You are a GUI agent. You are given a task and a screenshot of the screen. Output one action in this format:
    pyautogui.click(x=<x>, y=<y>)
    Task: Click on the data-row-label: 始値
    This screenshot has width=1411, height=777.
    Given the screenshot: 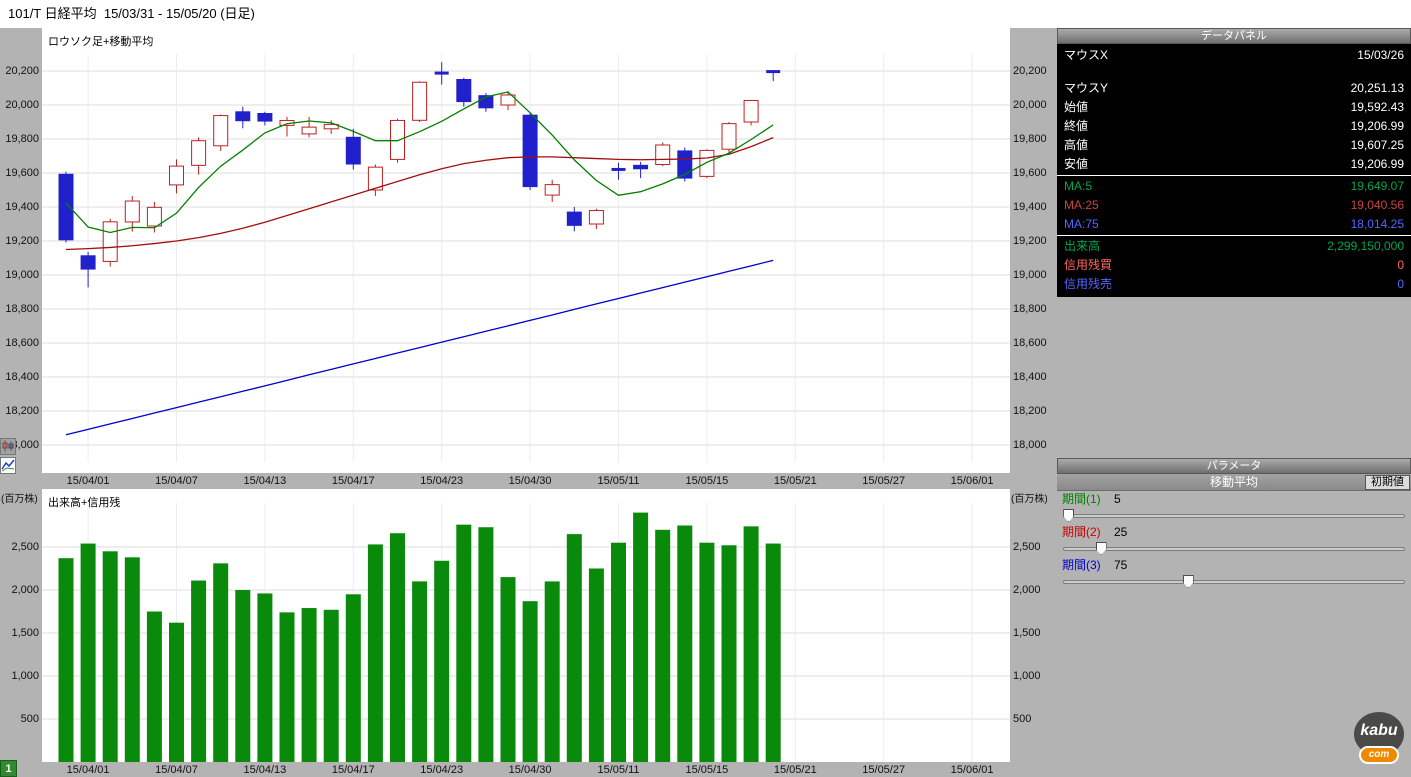 What is the action you would take?
    pyautogui.click(x=1076, y=107)
    